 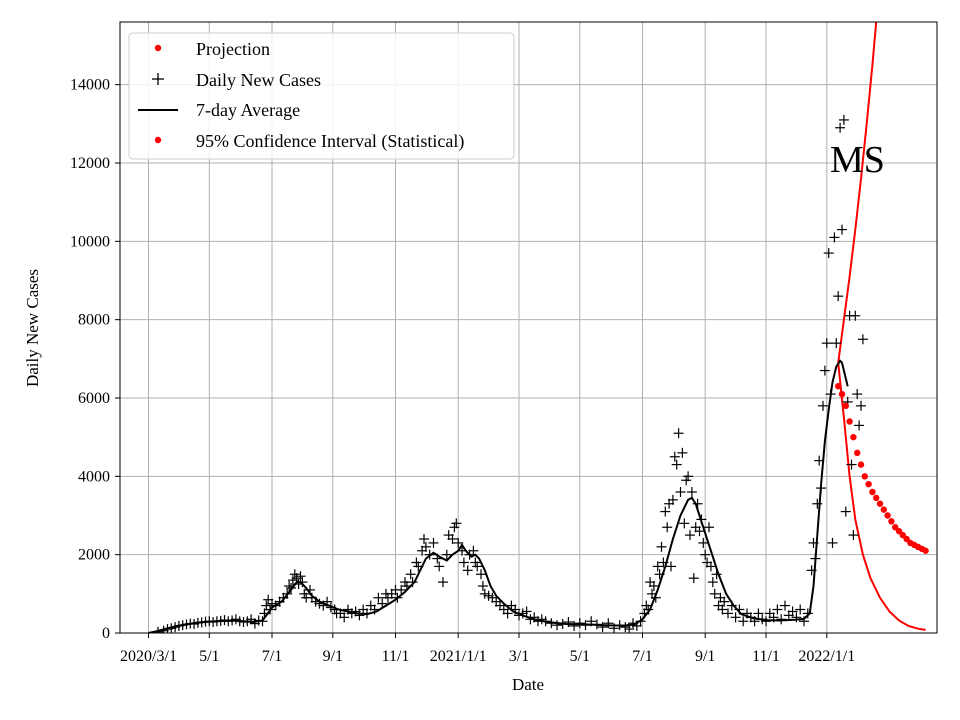 I want to click on y-axis-title: Daily New Cases, so click(x=32, y=328).